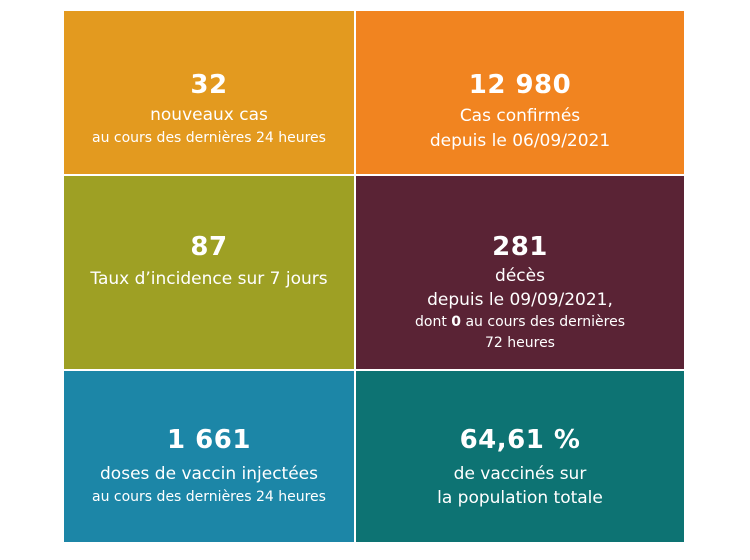 The height and width of the screenshot is (560, 750). What do you see at coordinates (520, 300) in the screenshot?
I see `deaths-since: depuis le 09/09/2021,` at bounding box center [520, 300].